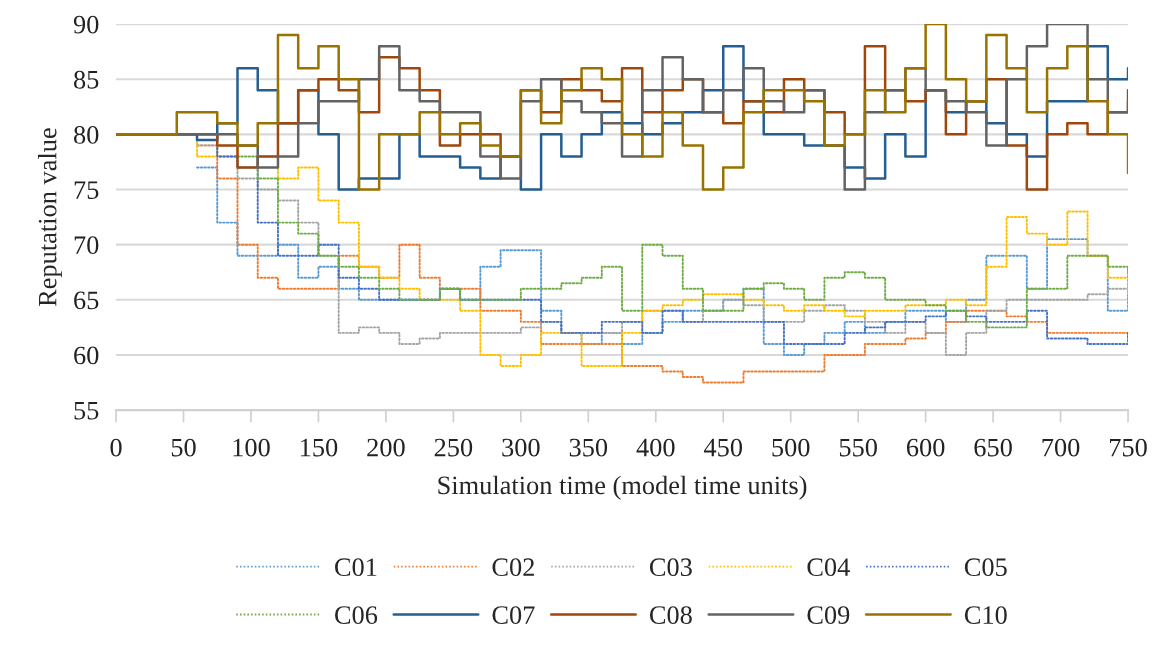  I want to click on y-tick-label: 85, so click(86, 79).